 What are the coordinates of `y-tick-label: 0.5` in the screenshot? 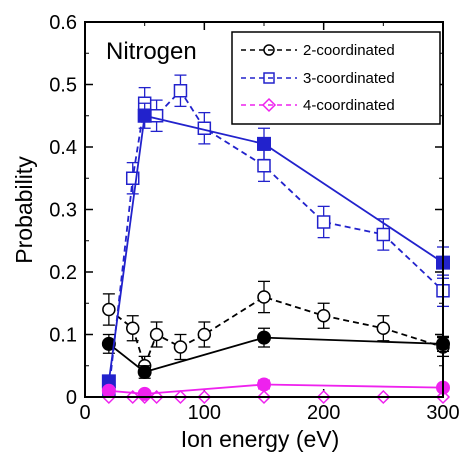 It's located at (63, 86).